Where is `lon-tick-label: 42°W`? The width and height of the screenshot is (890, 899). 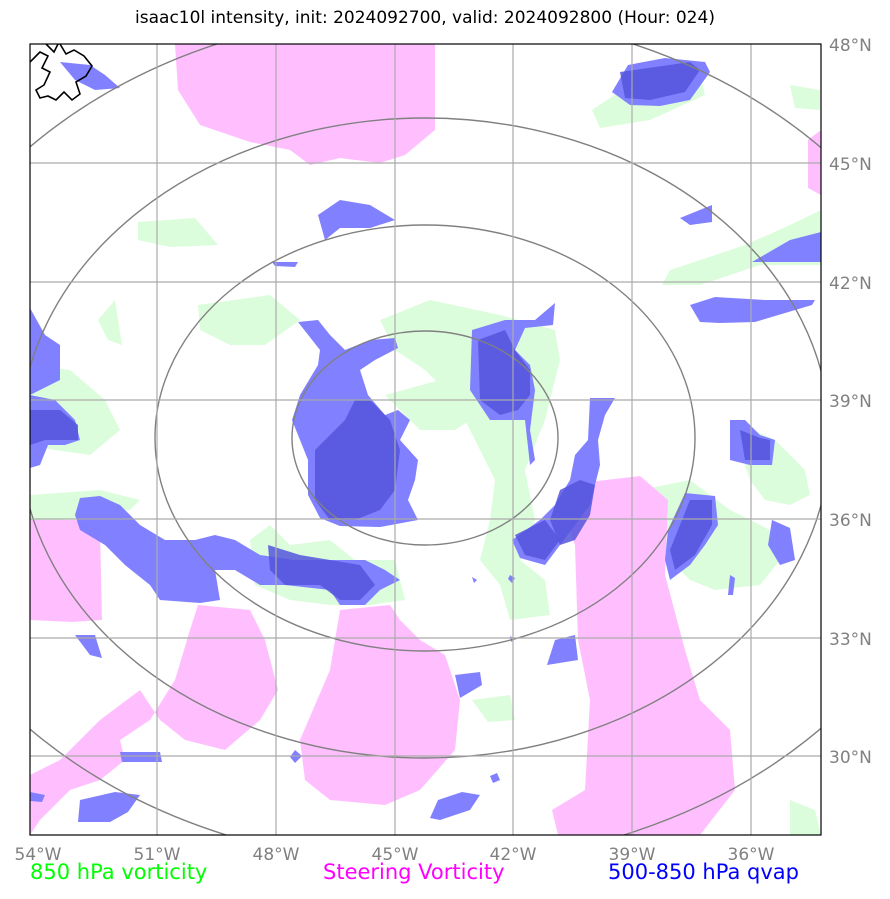 lon-tick-label: 42°W is located at coordinates (513, 855).